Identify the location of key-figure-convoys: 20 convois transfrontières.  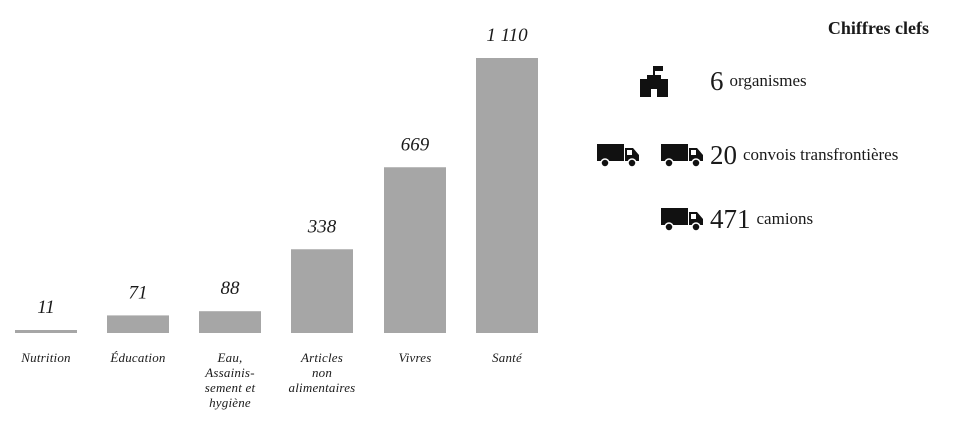
(747, 155).